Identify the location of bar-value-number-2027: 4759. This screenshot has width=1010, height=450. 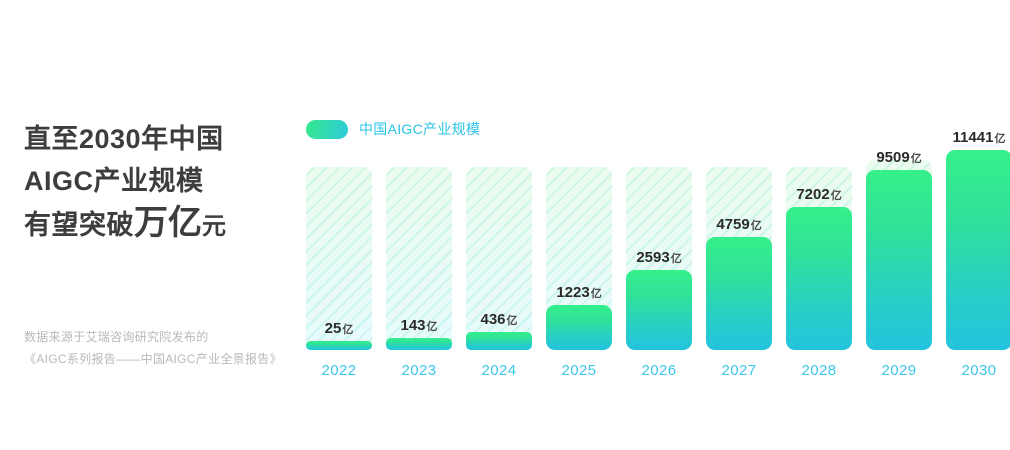
(733, 224).